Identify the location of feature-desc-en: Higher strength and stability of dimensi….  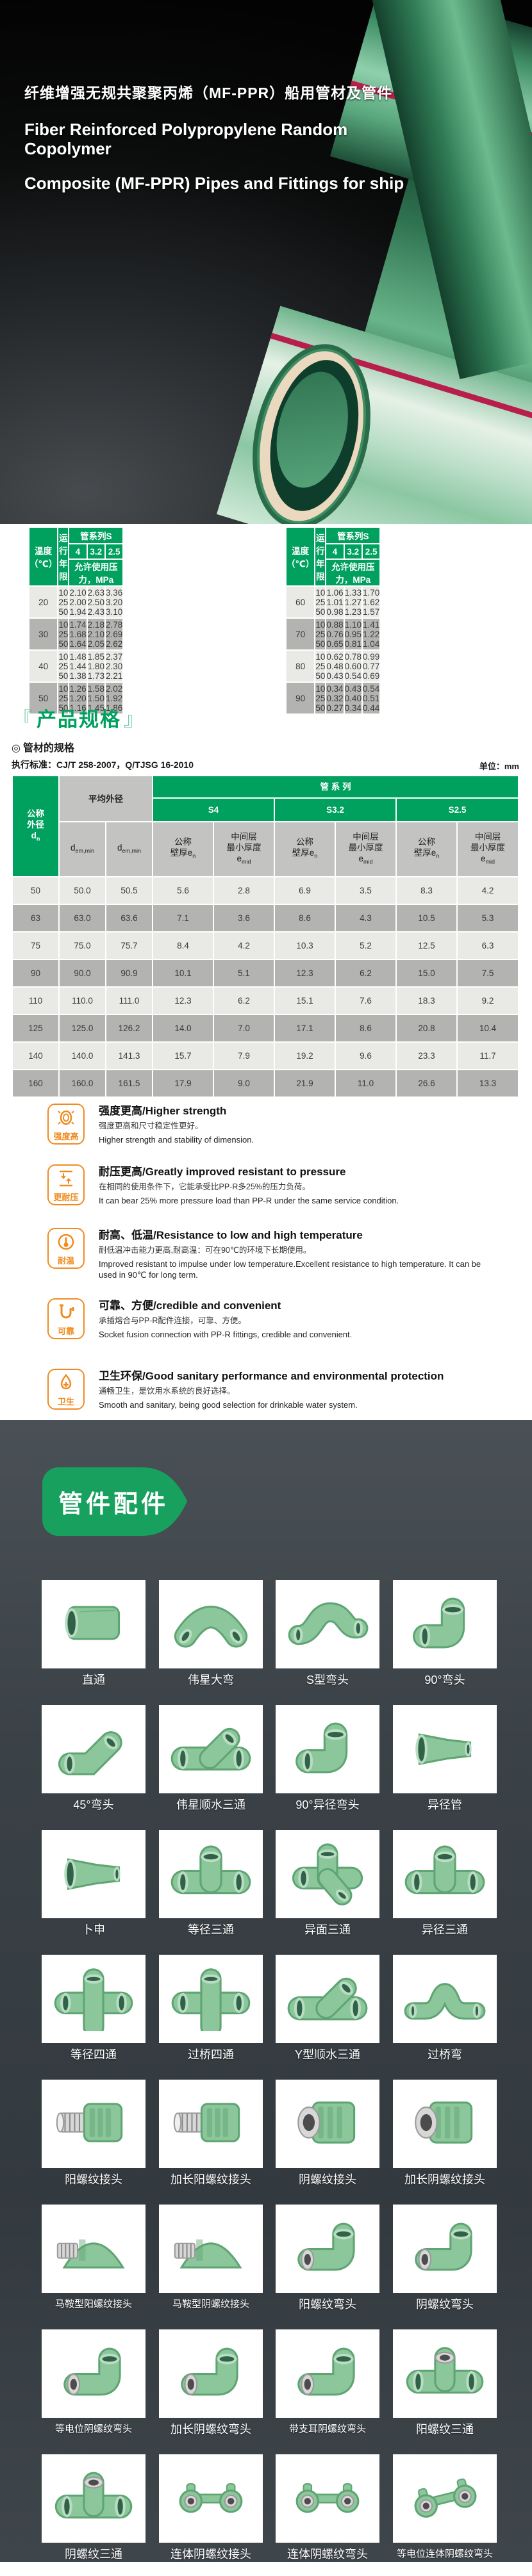
(176, 1140).